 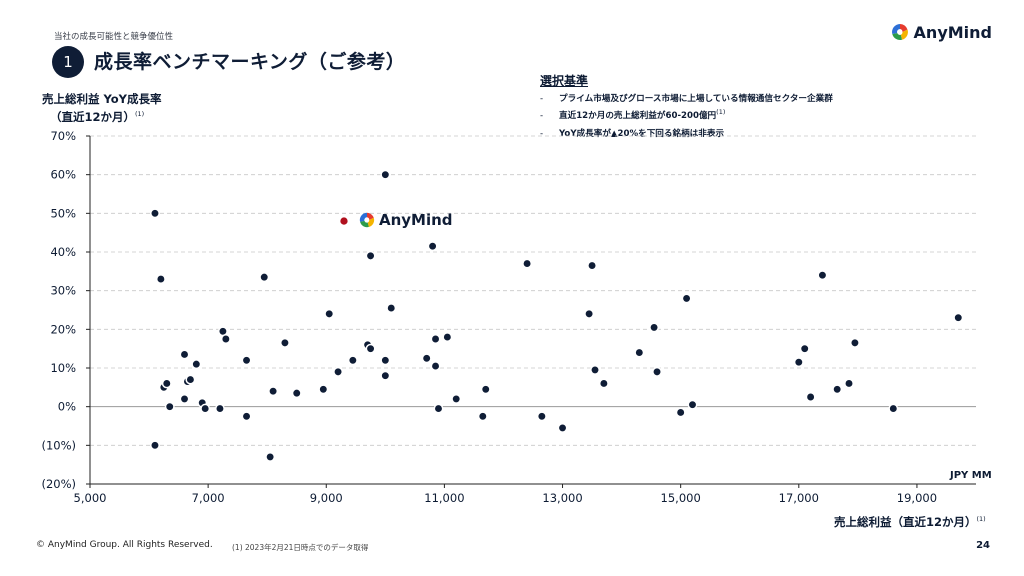 I want to click on x-tick-label: 15,000, so click(x=681, y=498).